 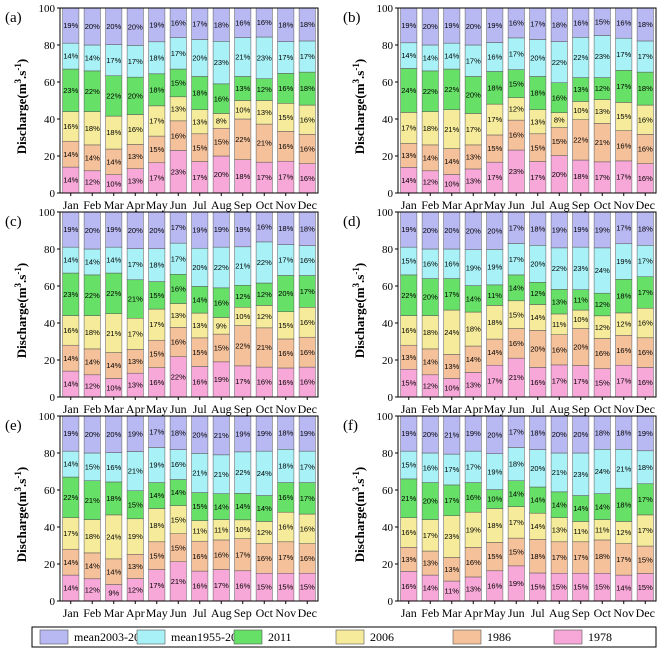 What do you see at coordinates (516, 409) in the screenshot?
I see `x-tick-label: Jun` at bounding box center [516, 409].